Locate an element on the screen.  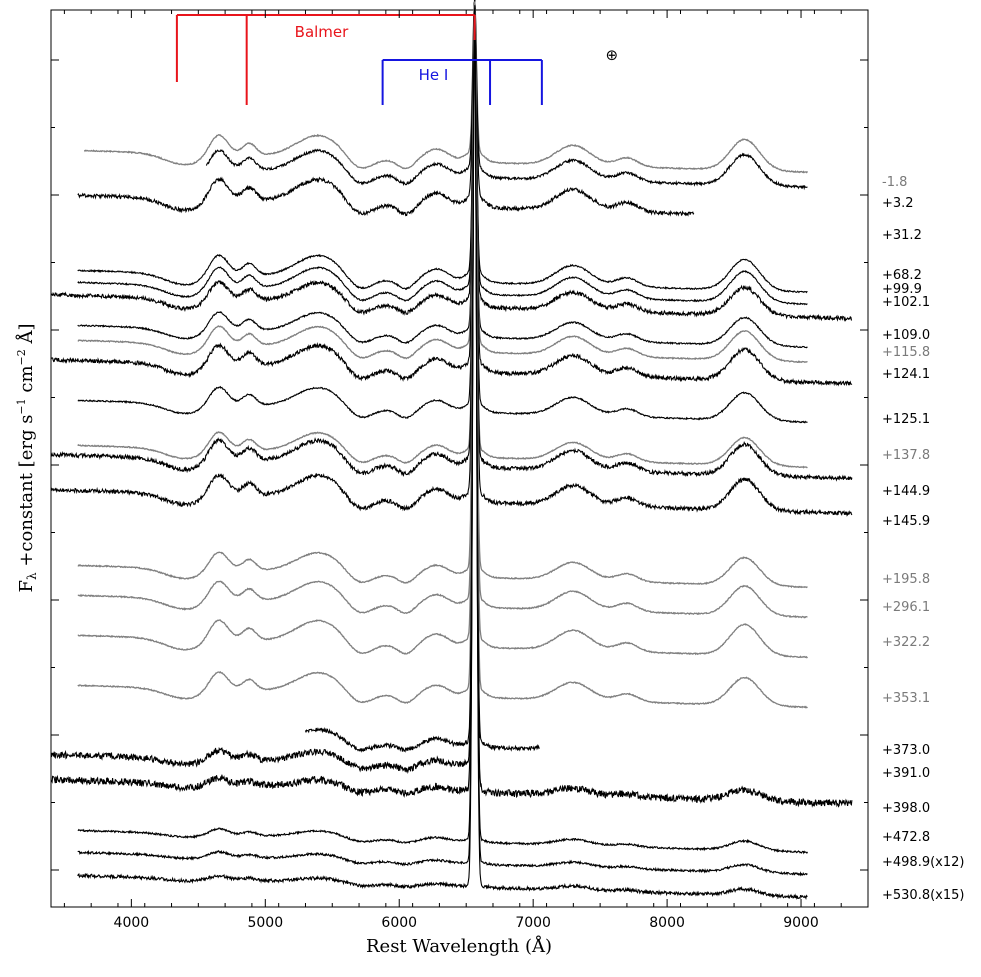
epoch-label: +115.8 is located at coordinates (906, 352).